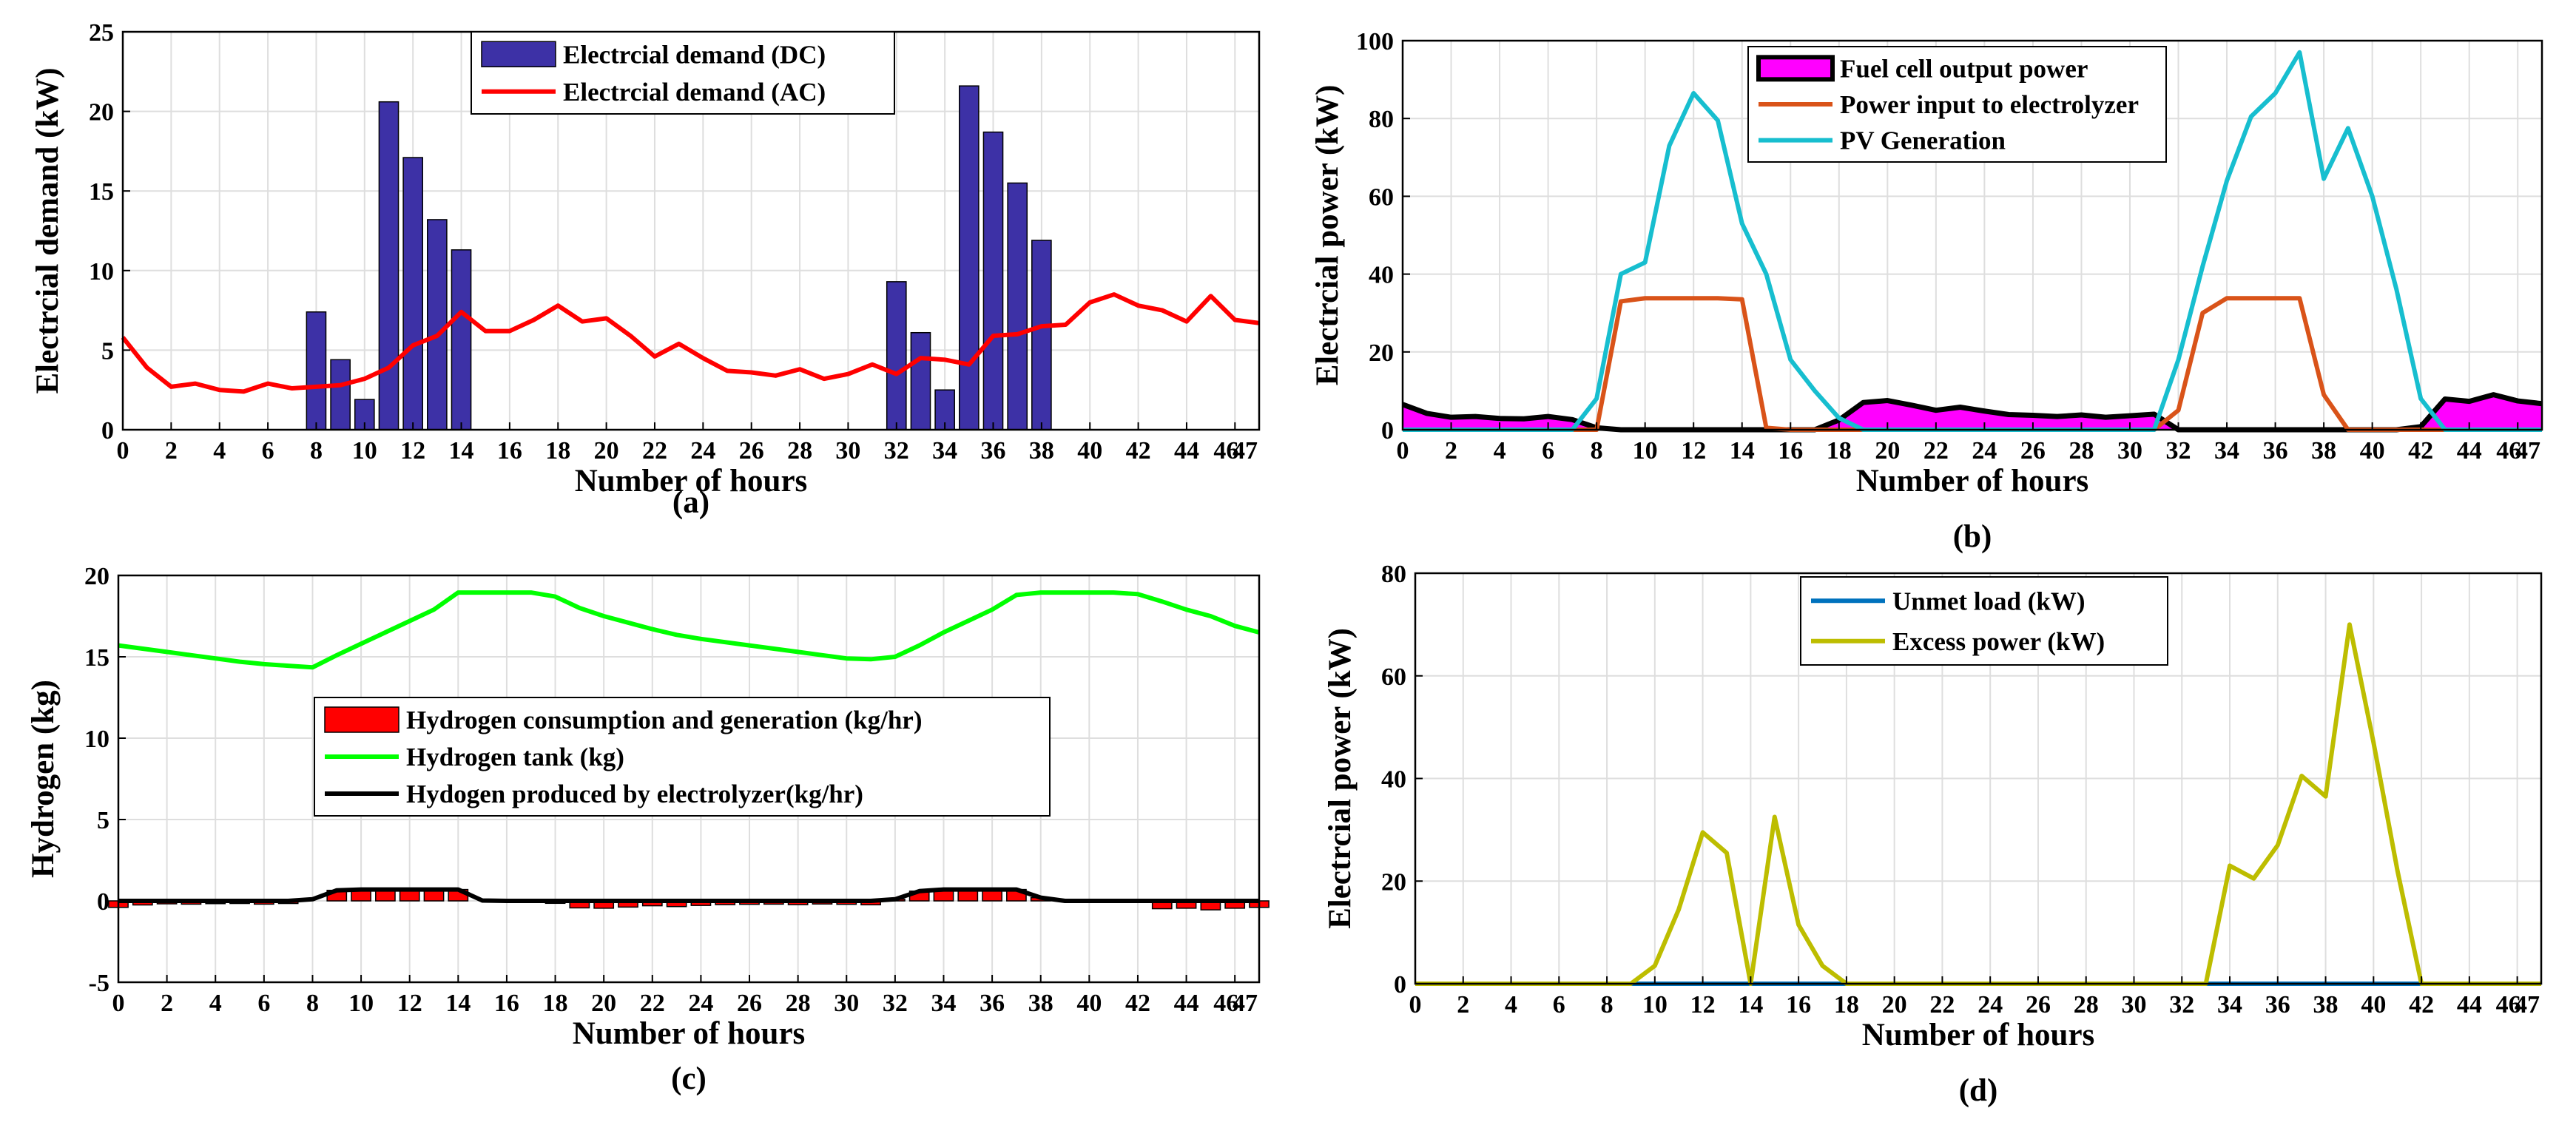 This screenshot has width=2576, height=1125. Describe the element at coordinates (1387, 431) in the screenshot. I see `y-tick-label: 0` at that location.